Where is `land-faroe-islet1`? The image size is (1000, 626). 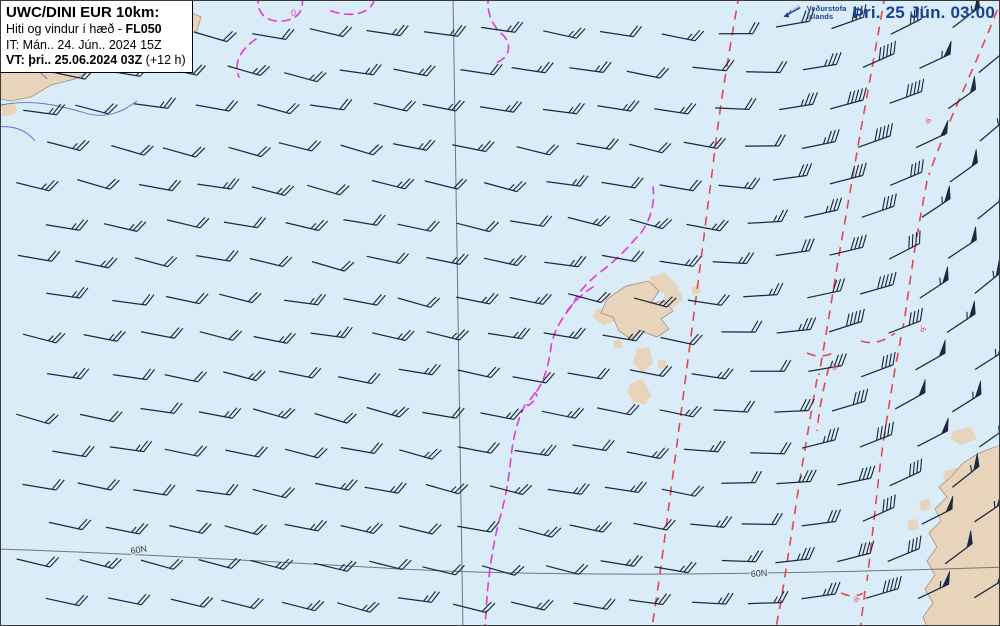
land-faroe-islet1 is located at coordinates (662, 364).